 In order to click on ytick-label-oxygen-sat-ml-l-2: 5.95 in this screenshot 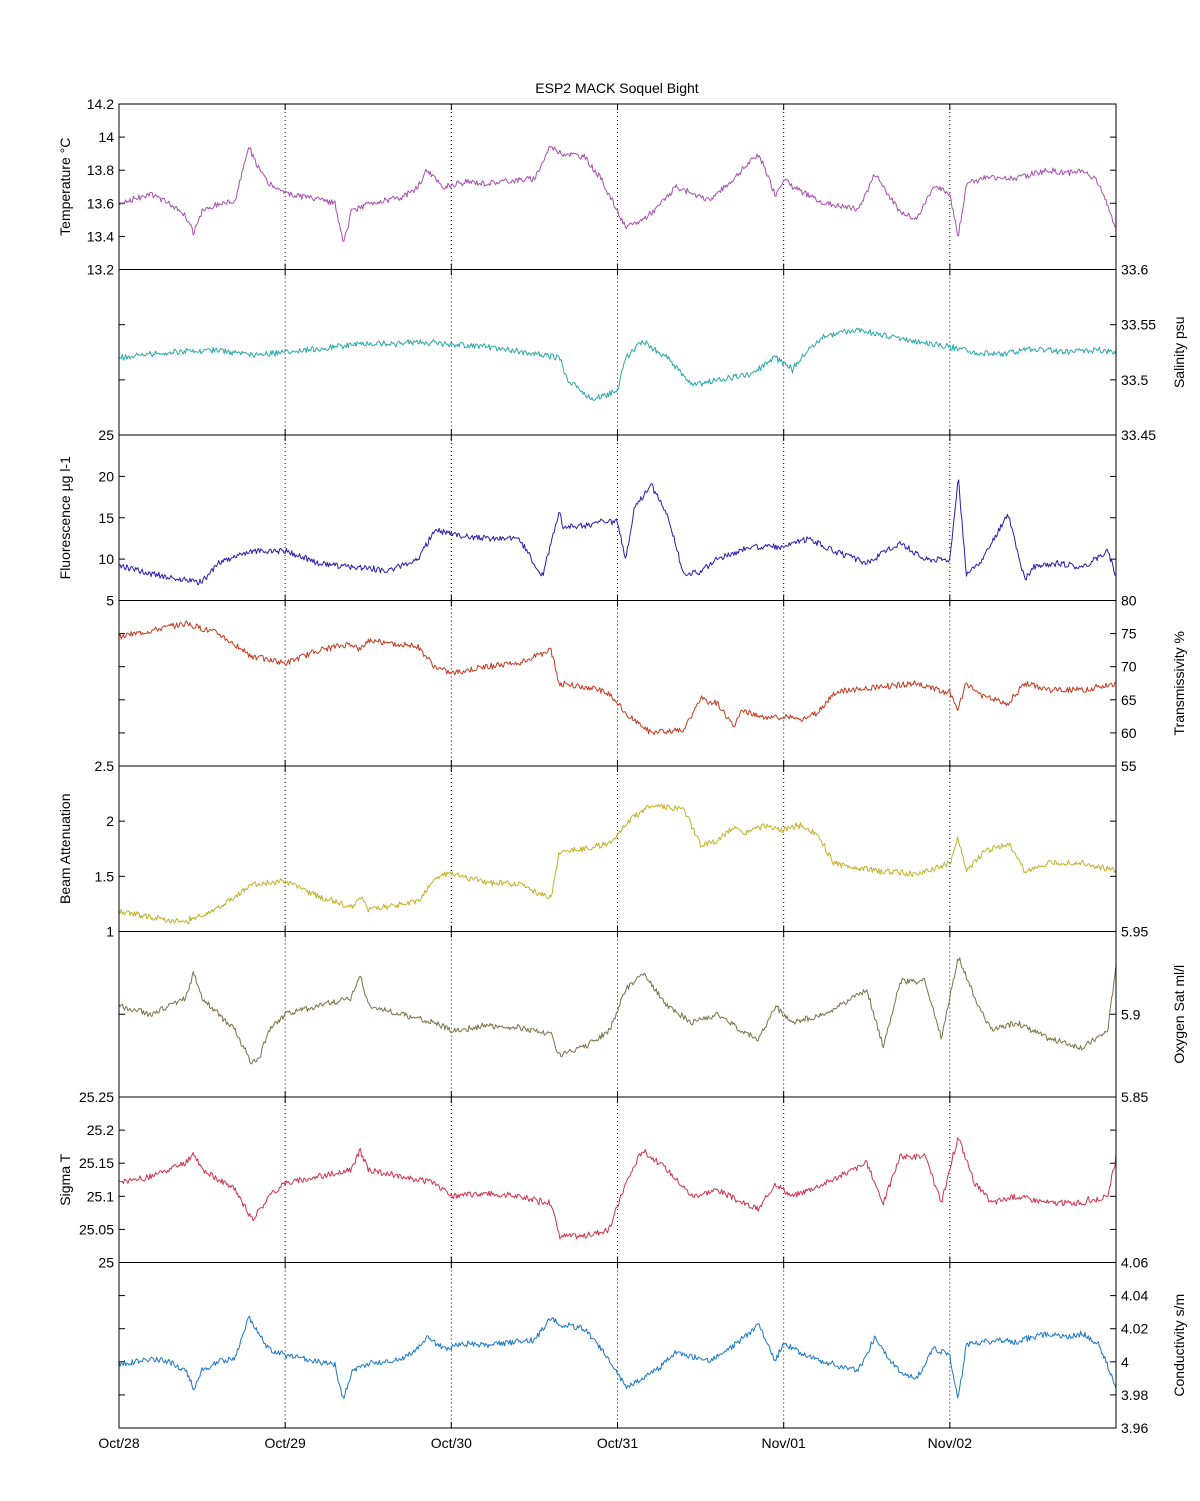, I will do `click(1134, 932)`.